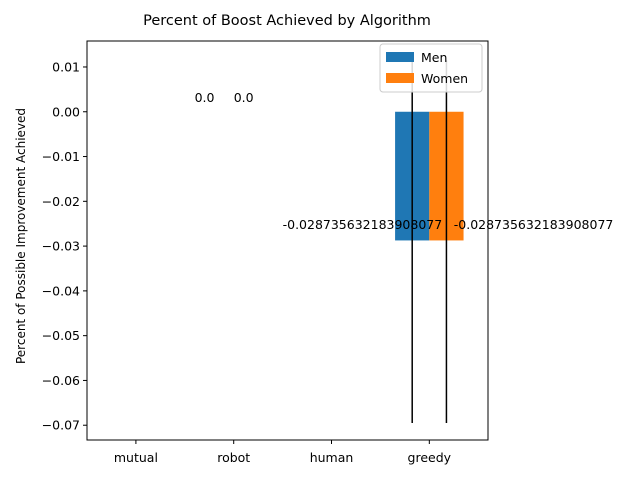  What do you see at coordinates (444, 78) in the screenshot?
I see `legend-label-women: Women` at bounding box center [444, 78].